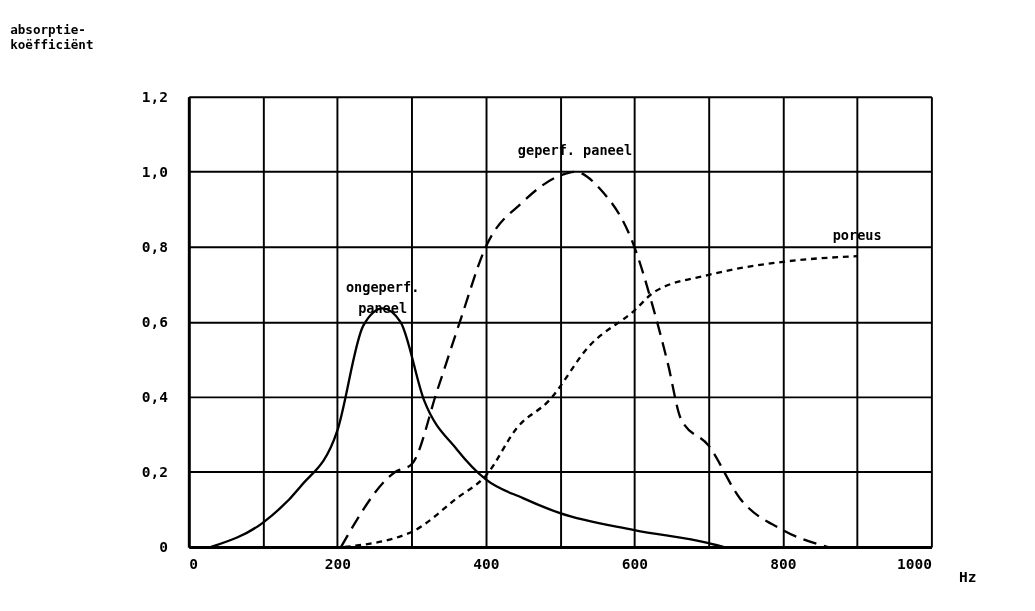  I want to click on y-tick-label: 0, so click(163, 547).